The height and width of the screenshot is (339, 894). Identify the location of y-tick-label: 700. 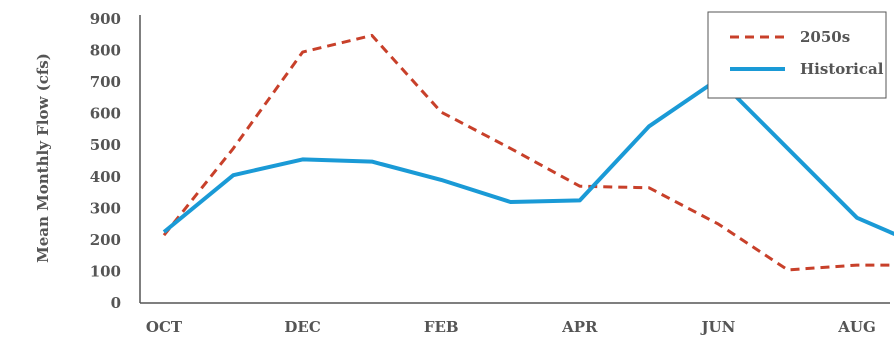
(105, 82).